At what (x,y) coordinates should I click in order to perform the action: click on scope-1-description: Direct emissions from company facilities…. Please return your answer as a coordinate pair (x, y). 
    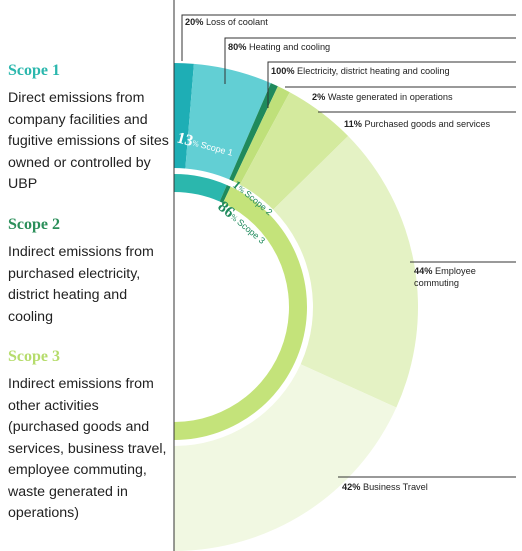
    Looking at the image, I should click on (88, 141).